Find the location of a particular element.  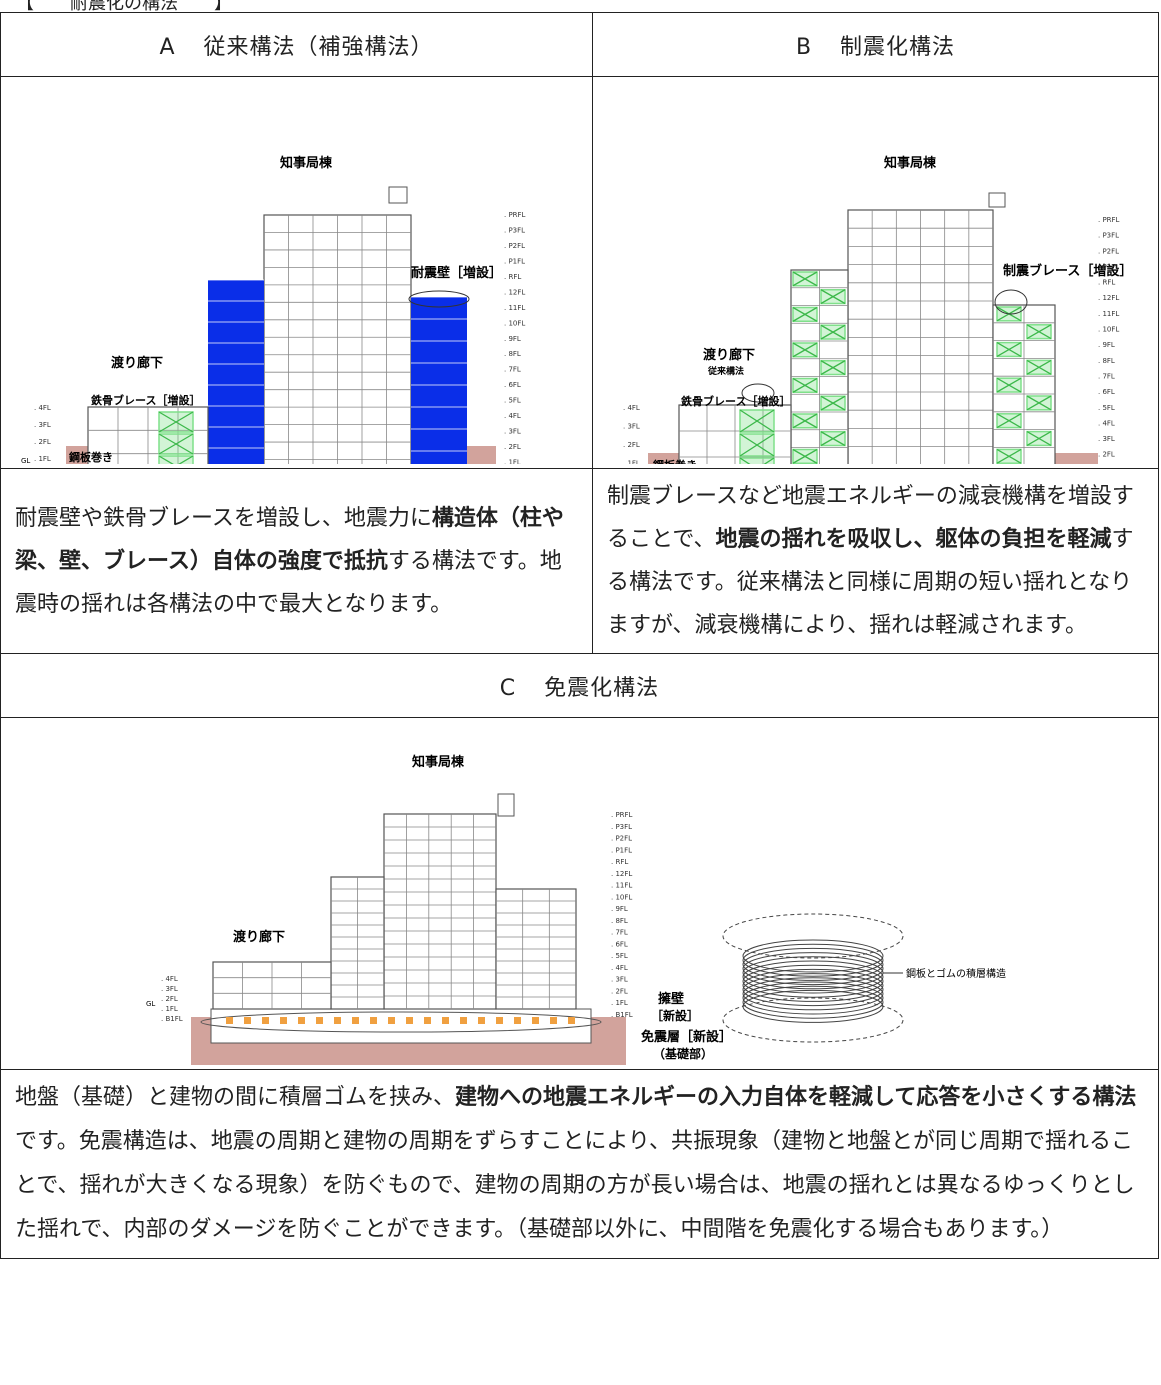

bearing-top-plate is located at coordinates (813, 936).